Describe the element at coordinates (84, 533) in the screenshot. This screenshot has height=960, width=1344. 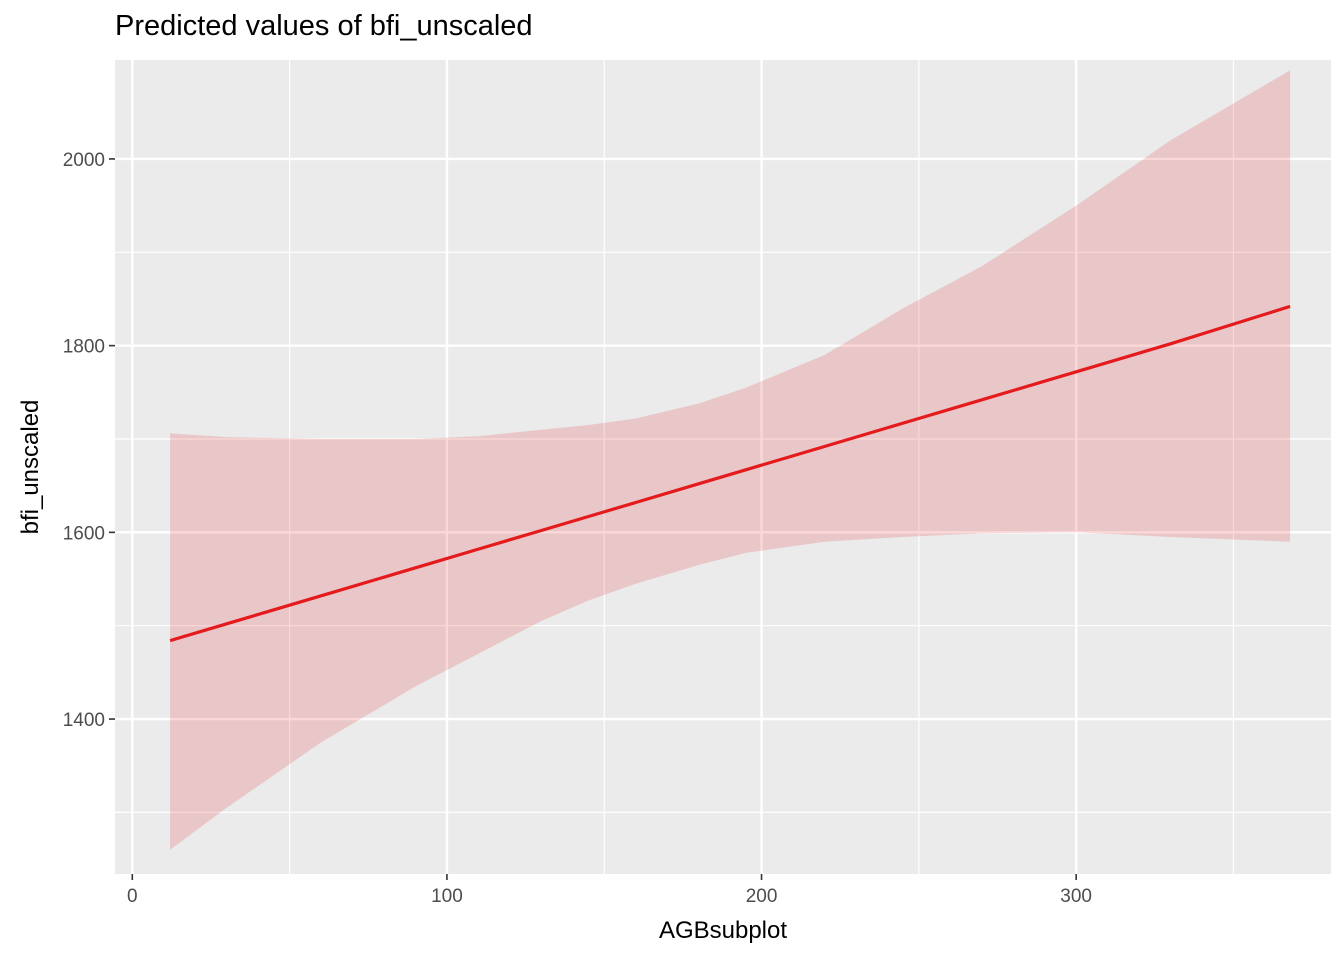
I see `y-tick-label: 1600` at that location.